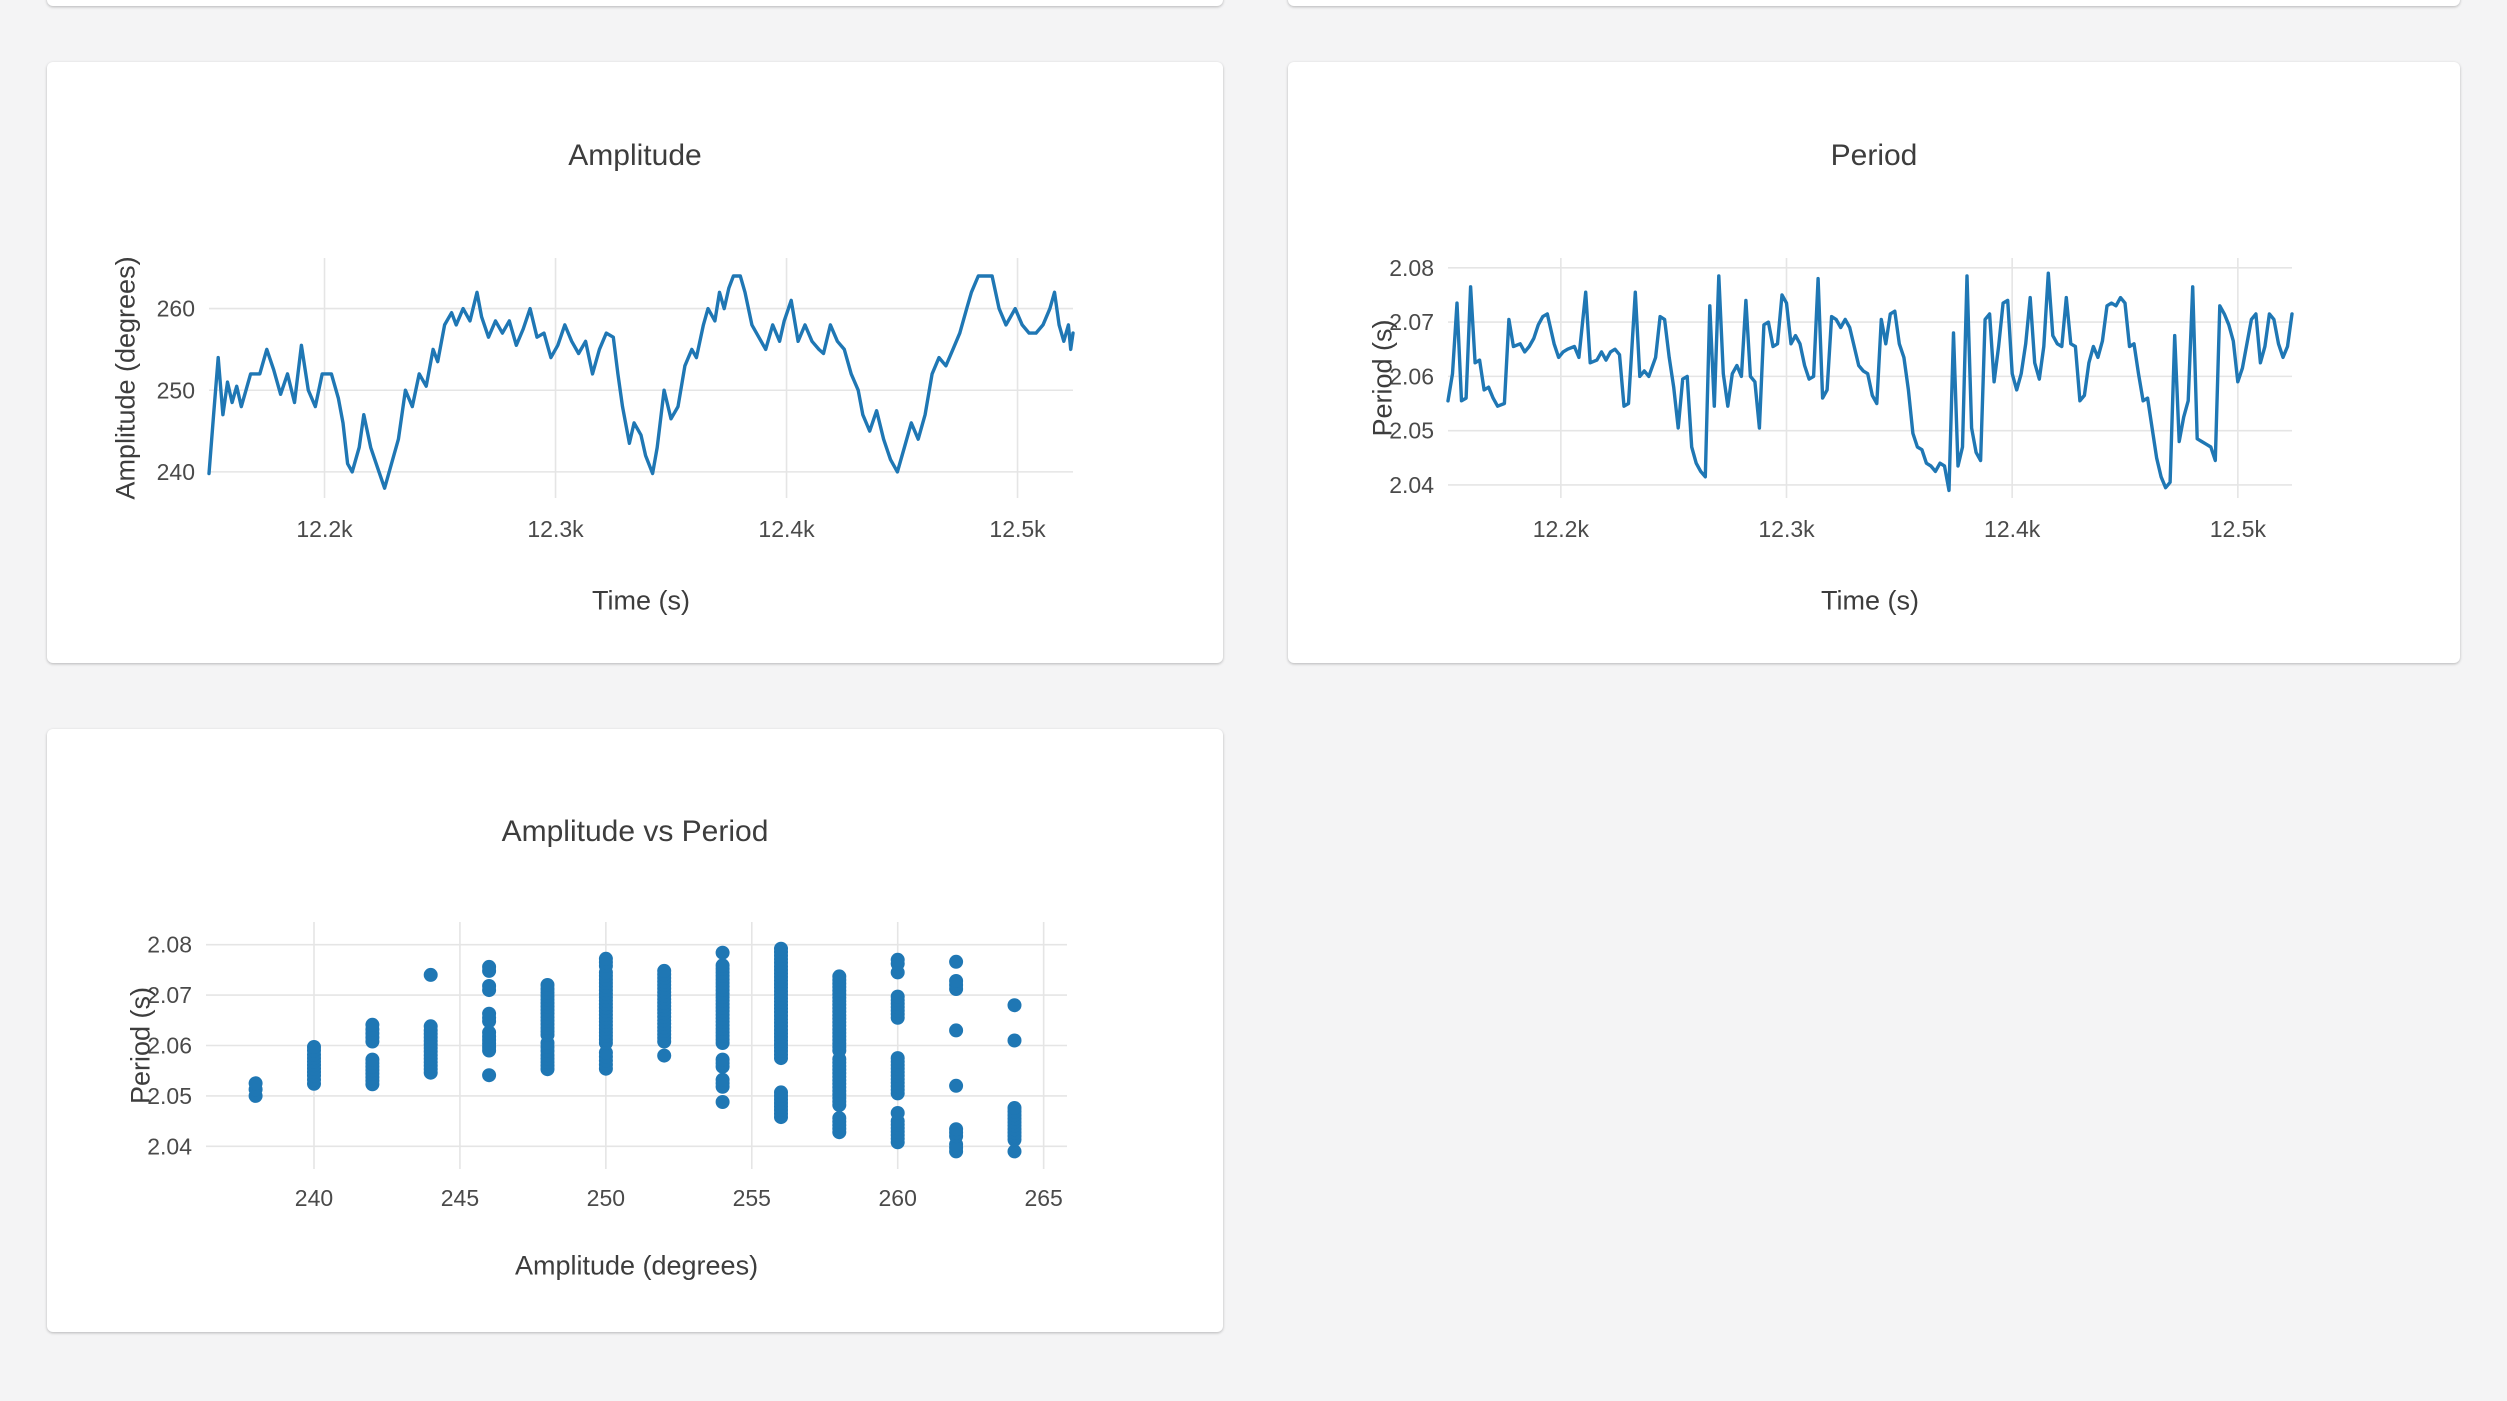 The image size is (2507, 1401). I want to click on chart-title-period: Period, so click(1874, 155).